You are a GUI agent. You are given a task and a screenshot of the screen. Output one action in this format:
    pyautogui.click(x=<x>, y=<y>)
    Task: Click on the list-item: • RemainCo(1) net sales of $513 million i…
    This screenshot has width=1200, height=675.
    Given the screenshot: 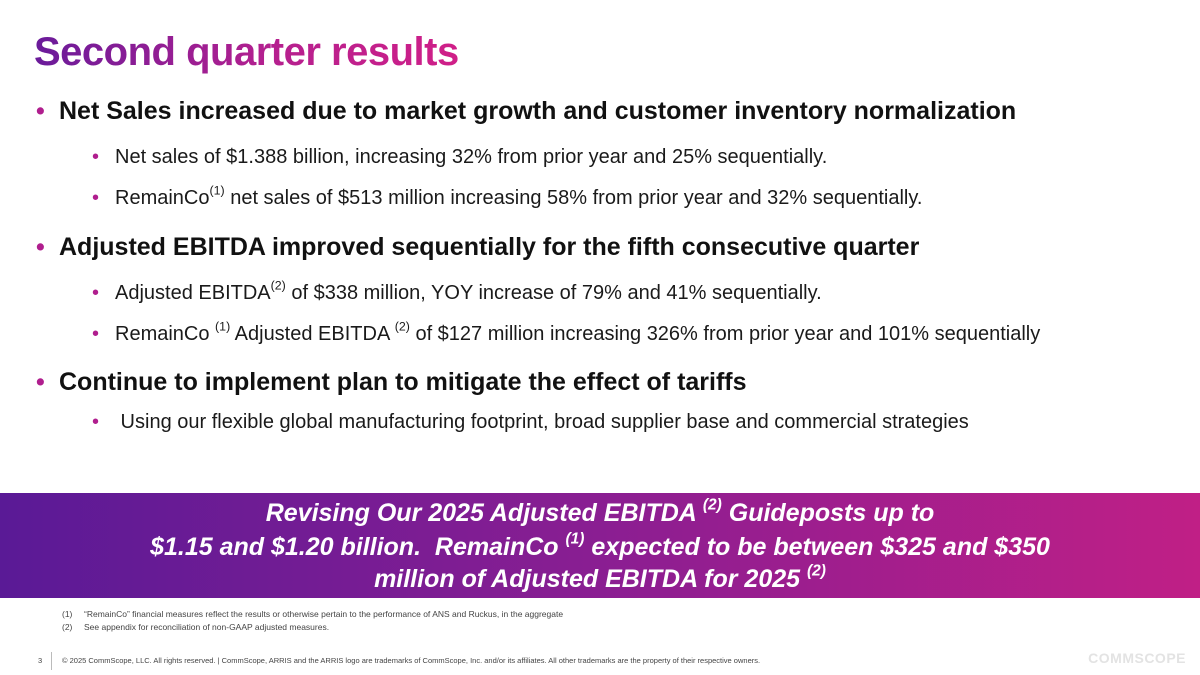 What is the action you would take?
    pyautogui.click(x=507, y=196)
    